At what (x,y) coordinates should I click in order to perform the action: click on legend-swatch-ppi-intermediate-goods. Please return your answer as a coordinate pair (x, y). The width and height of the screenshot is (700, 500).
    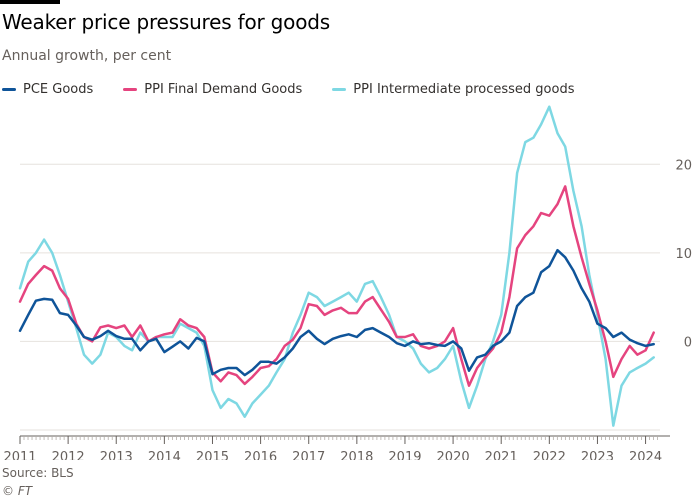
    Looking at the image, I should click on (339, 89).